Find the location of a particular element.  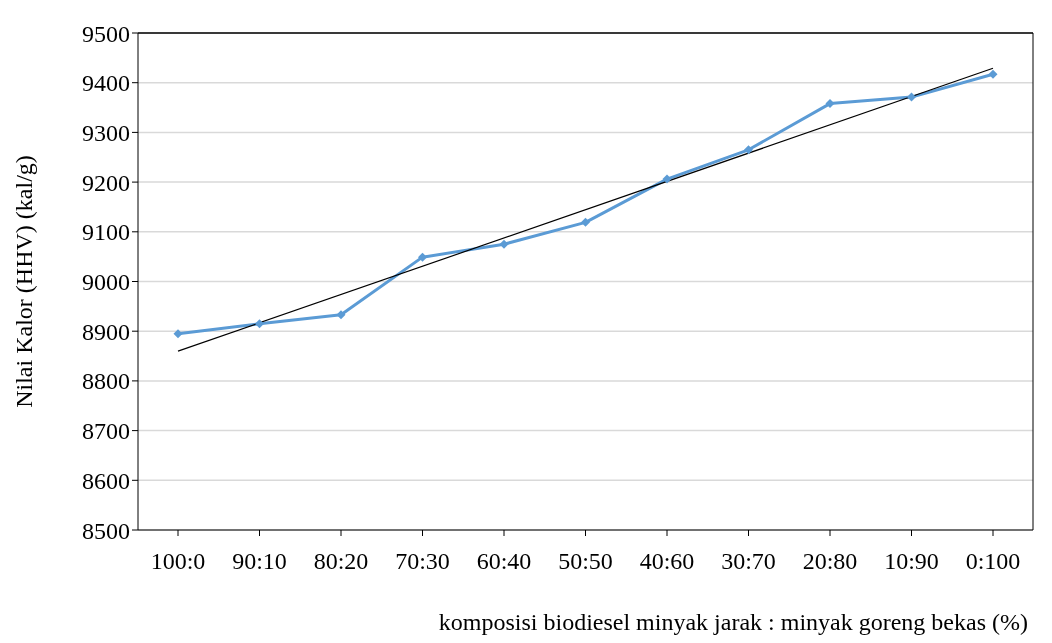

x-tick-label: 30:70 is located at coordinates (748, 561).